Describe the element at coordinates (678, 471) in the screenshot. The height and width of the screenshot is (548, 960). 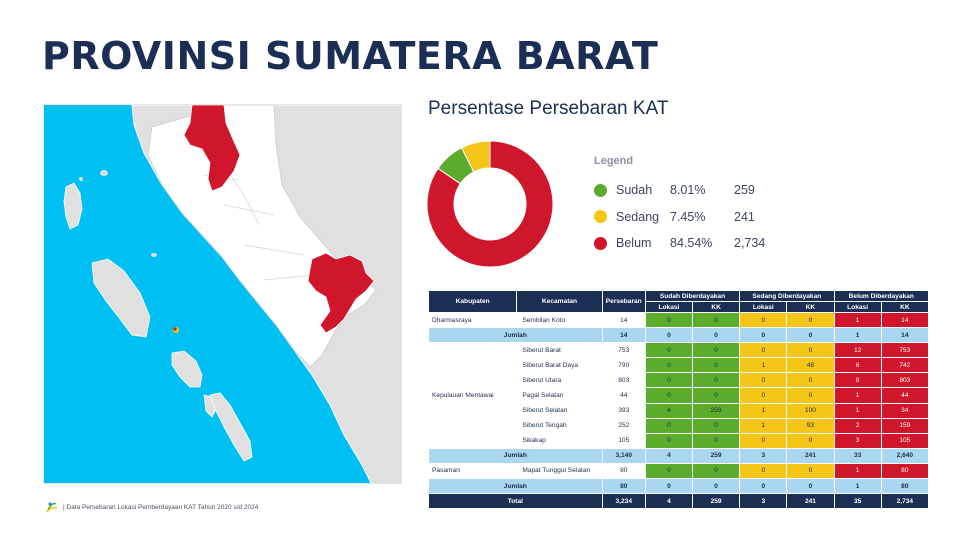
I see `table-row: Pasaman Mapat Tunggul Selatan 80 0 0 0 0 1 80` at that location.